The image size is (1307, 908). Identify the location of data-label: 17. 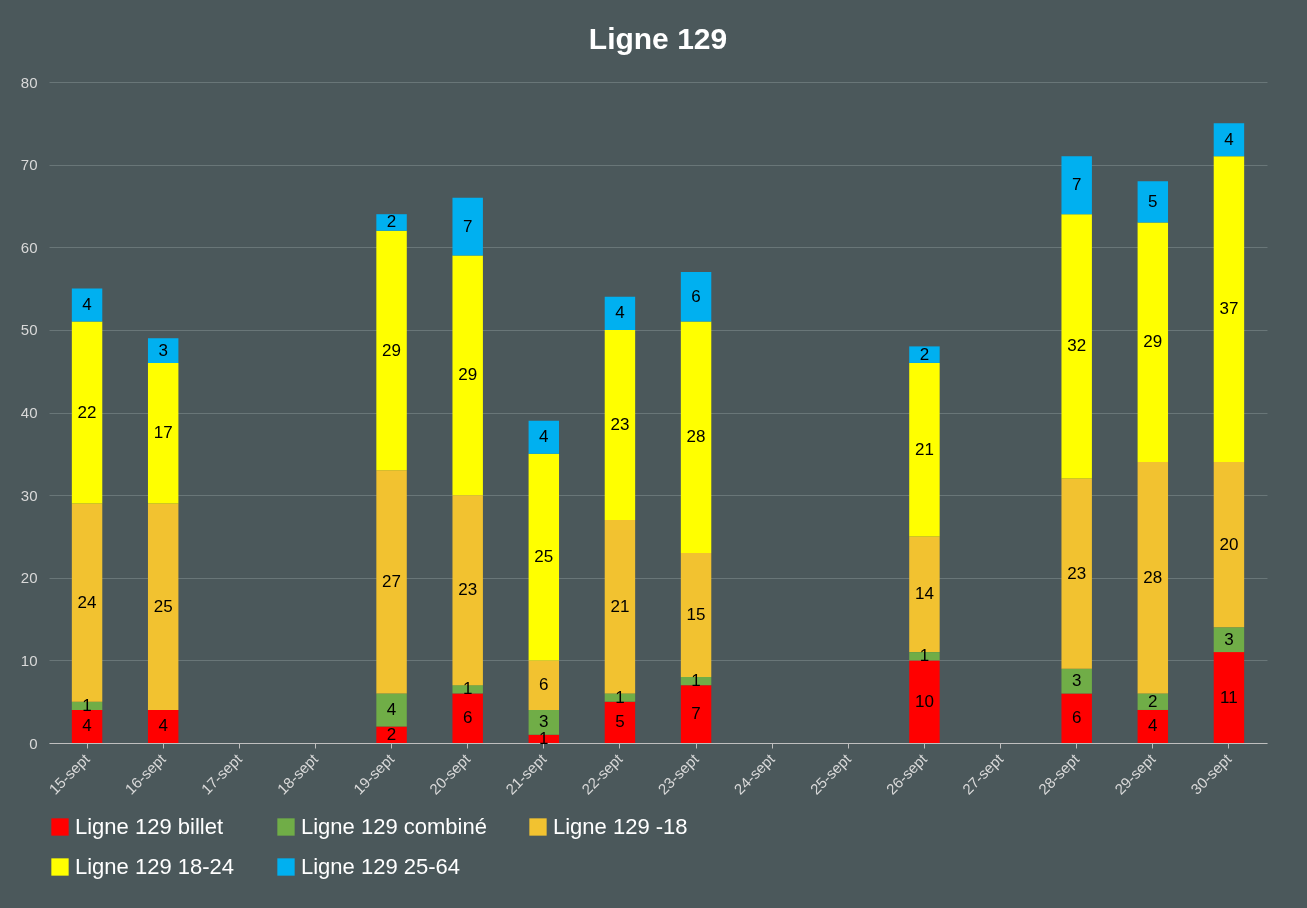
(163, 433).